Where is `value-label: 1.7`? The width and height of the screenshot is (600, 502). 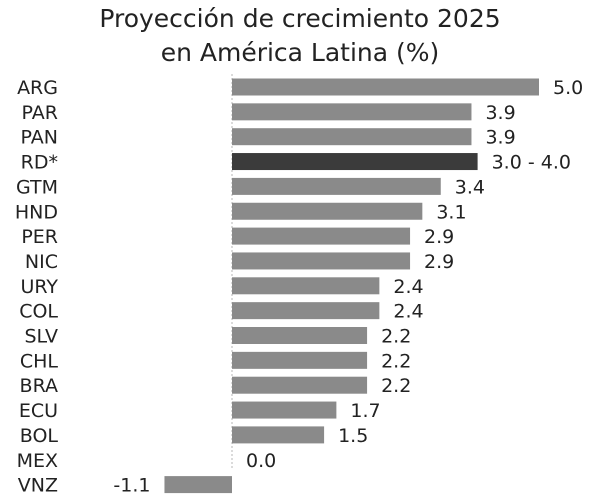 value-label: 1.7 is located at coordinates (365, 411).